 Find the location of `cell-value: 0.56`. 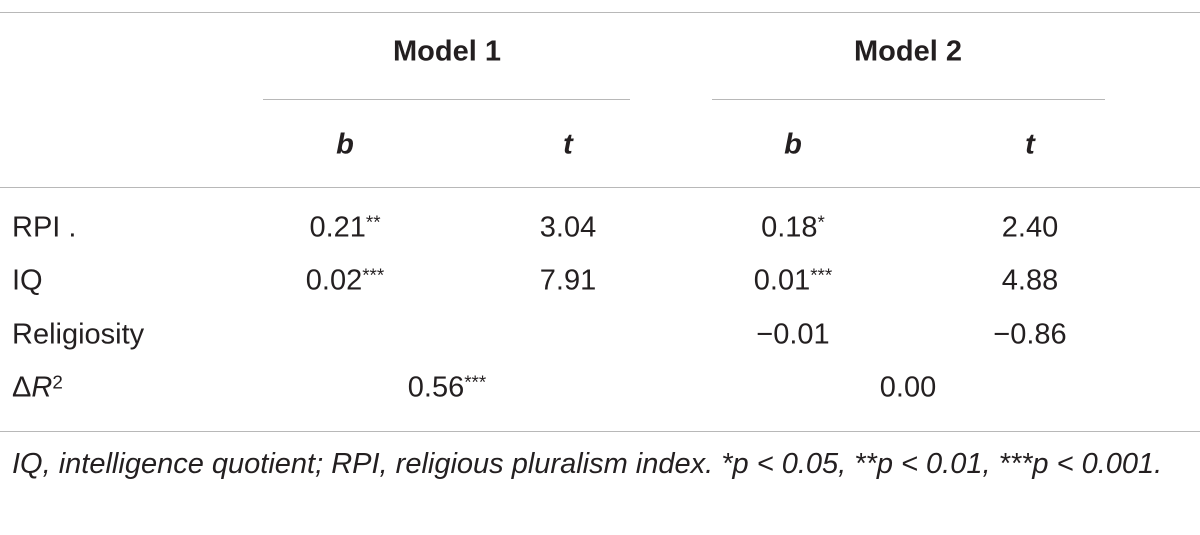

cell-value: 0.56 is located at coordinates (436, 387).